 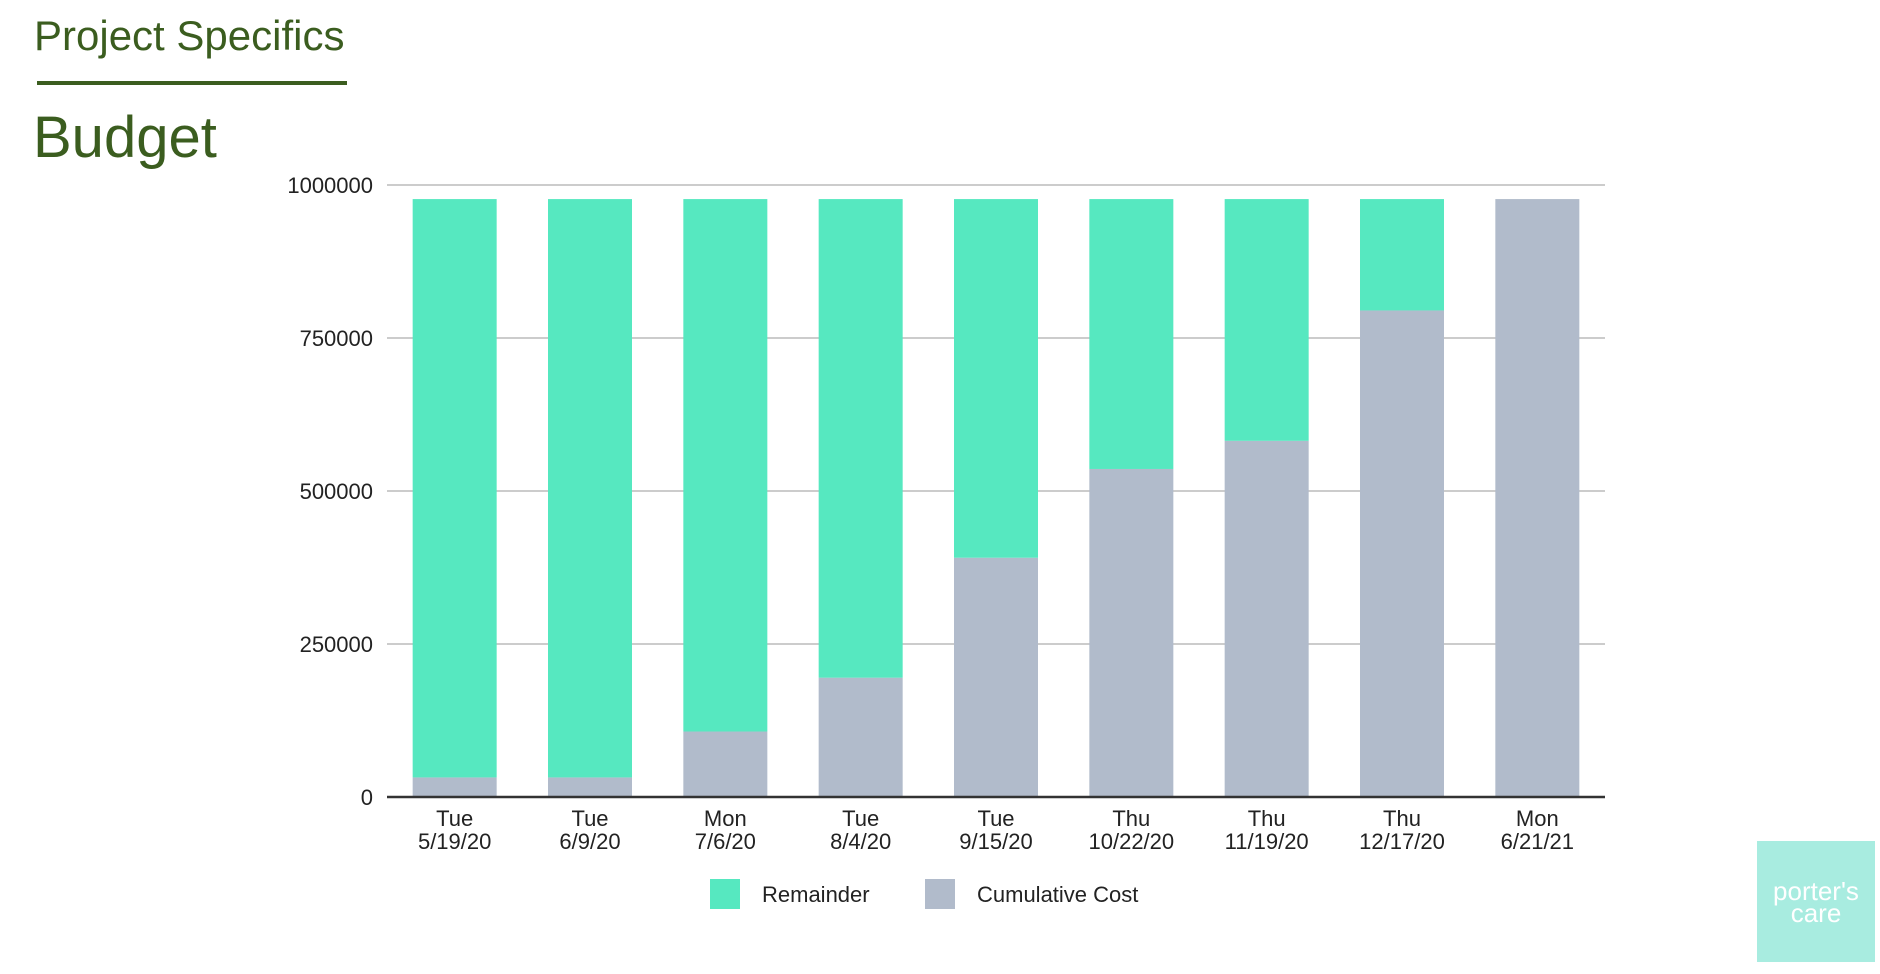 What do you see at coordinates (1537, 841) in the screenshot?
I see `x-tick-label: 6/21/21` at bounding box center [1537, 841].